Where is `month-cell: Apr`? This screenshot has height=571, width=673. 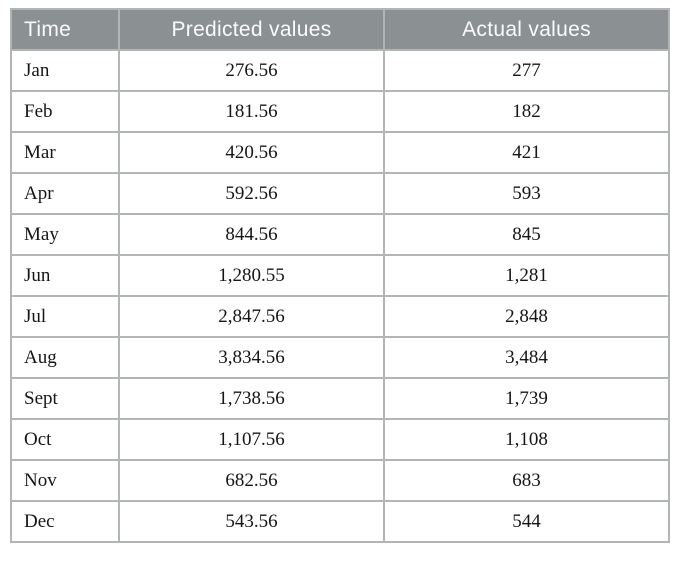
month-cell: Apr is located at coordinates (65, 193).